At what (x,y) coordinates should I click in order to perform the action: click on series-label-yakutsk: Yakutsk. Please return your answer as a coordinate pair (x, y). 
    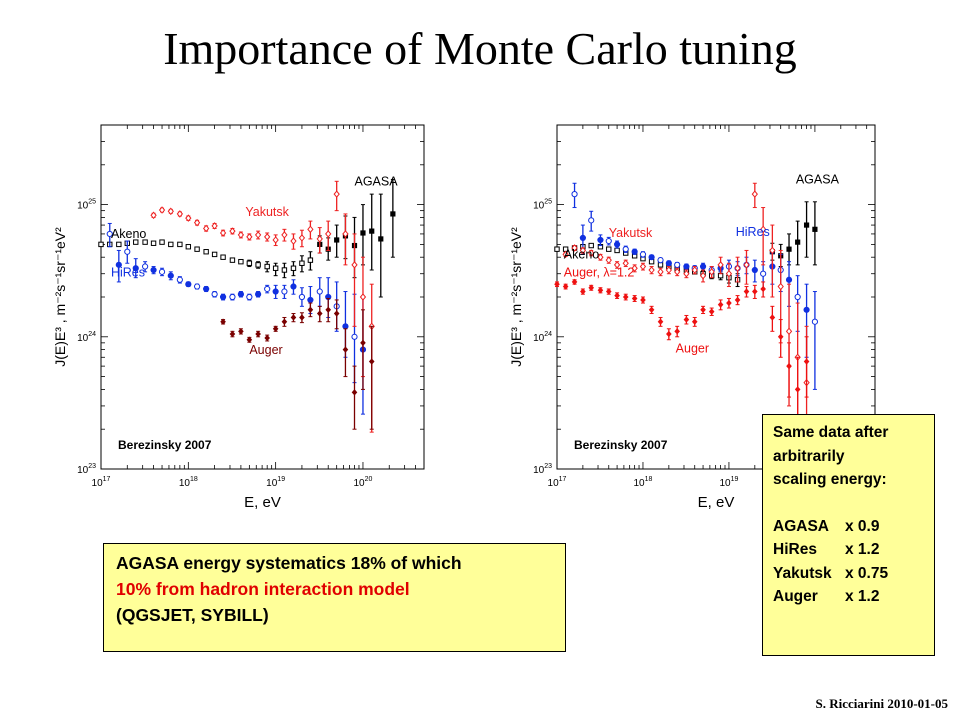
    Looking at the image, I should click on (267, 212).